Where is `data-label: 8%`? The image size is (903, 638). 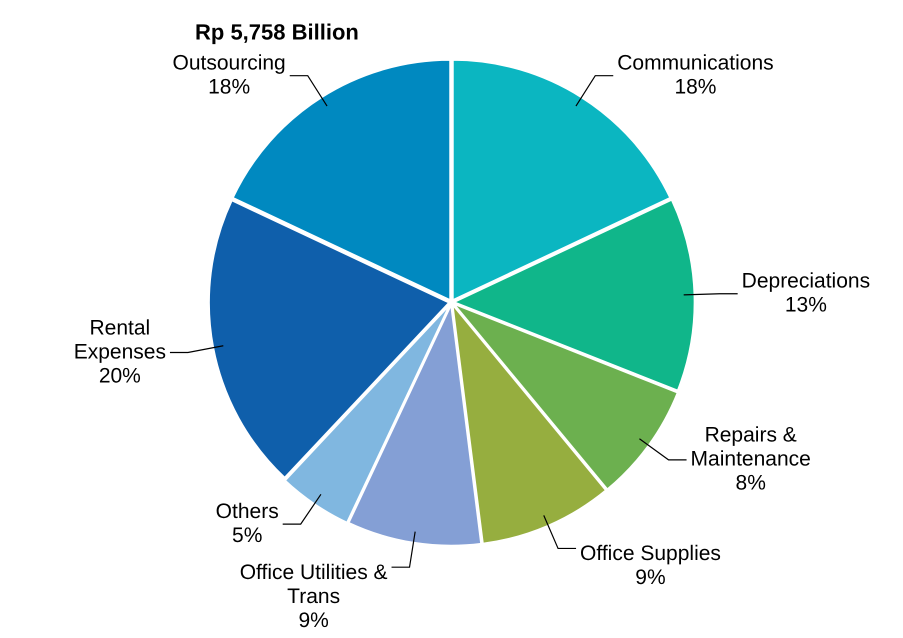
data-label: 8% is located at coordinates (751, 483).